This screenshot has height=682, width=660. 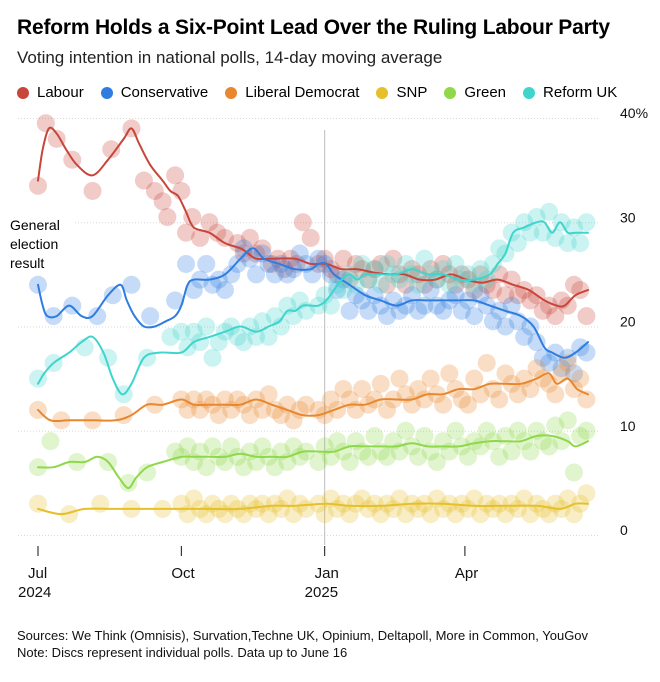 I want to click on y-tick-label-20: 20, so click(x=628, y=322).